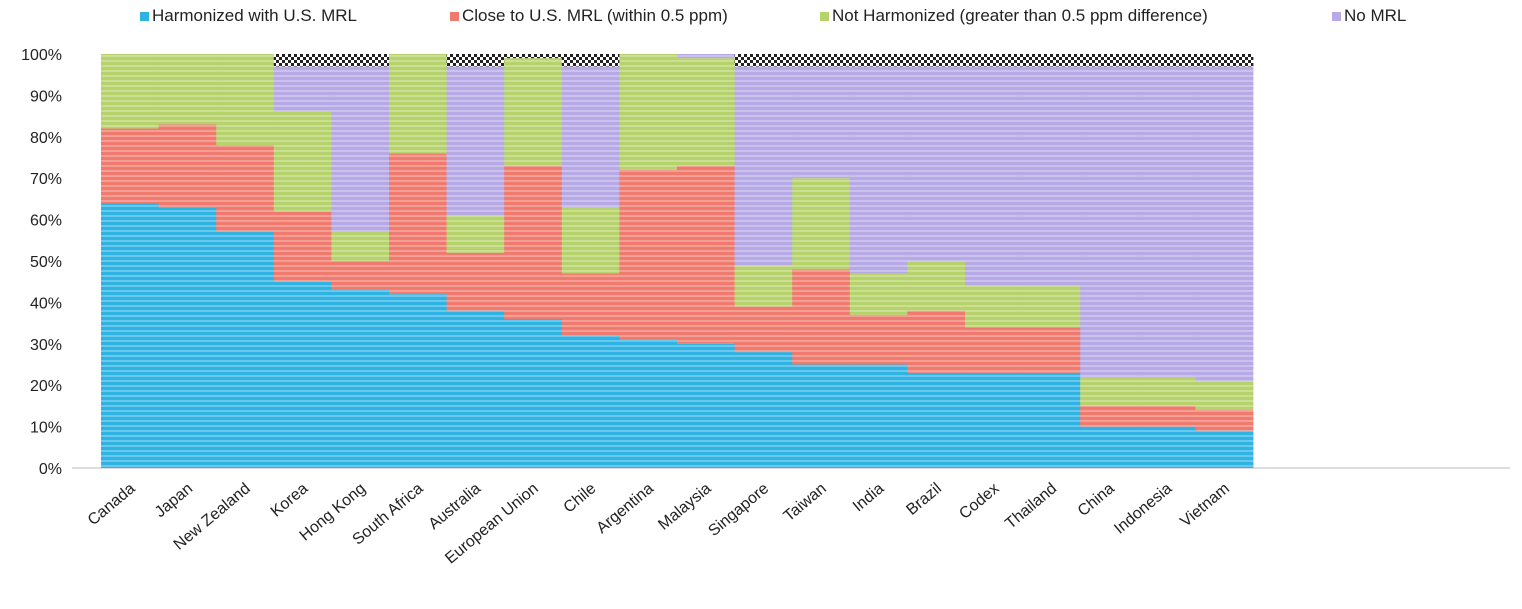 This screenshot has width=1522, height=609. What do you see at coordinates (290, 500) in the screenshot?
I see `x-tick-label: Korea` at bounding box center [290, 500].